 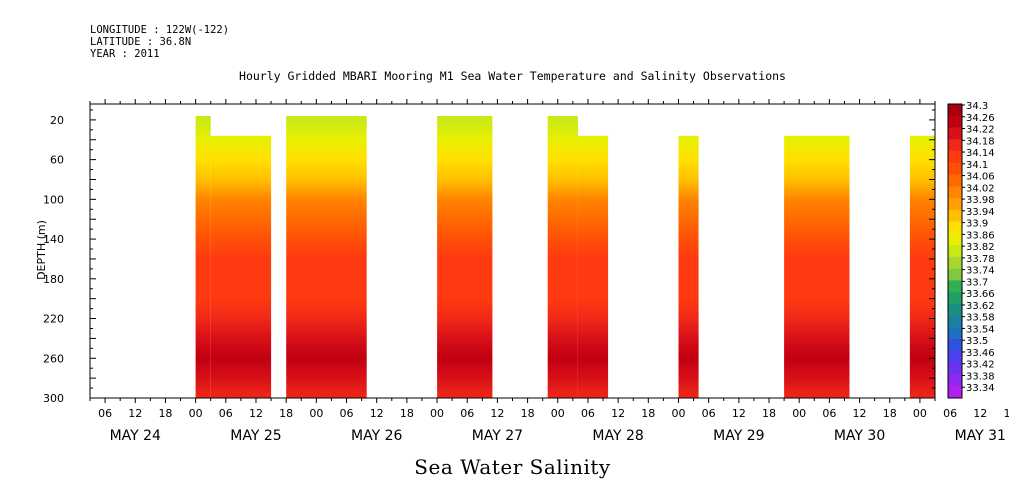 What do you see at coordinates (977, 165) in the screenshot?
I see `colorbar-label: 34.1` at bounding box center [977, 165].